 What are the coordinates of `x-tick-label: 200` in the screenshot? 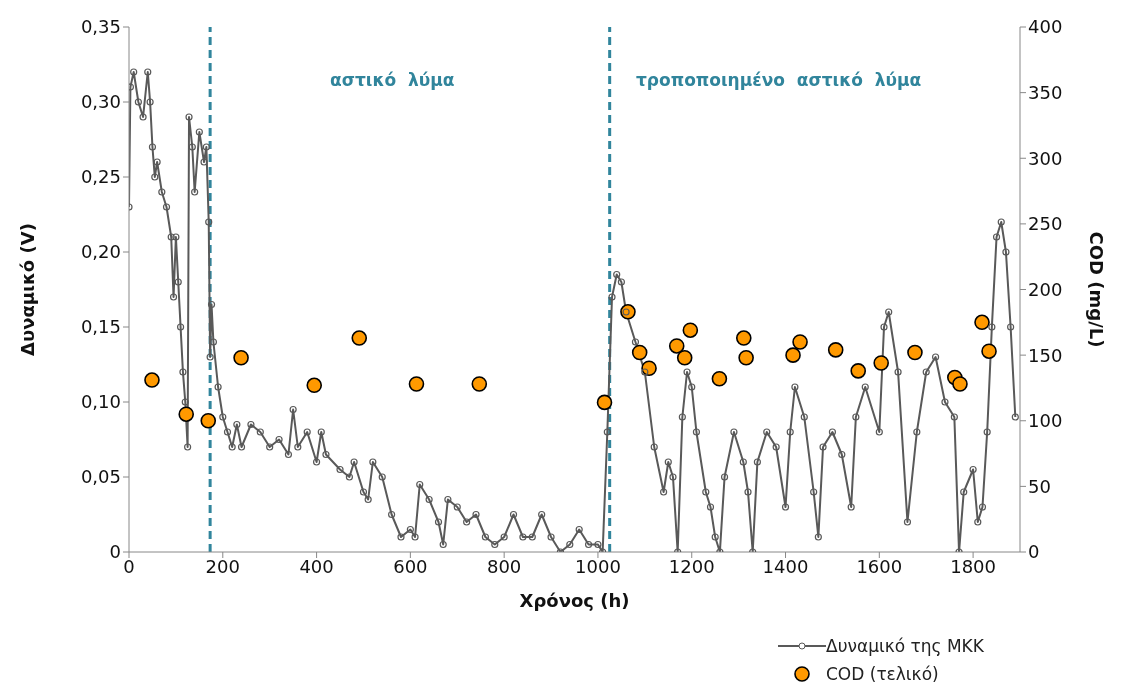 It's located at (222, 566).